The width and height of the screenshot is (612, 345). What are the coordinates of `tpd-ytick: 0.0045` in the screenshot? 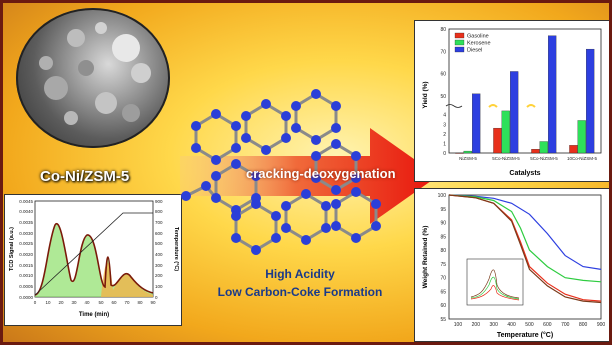 It's located at (26, 201).